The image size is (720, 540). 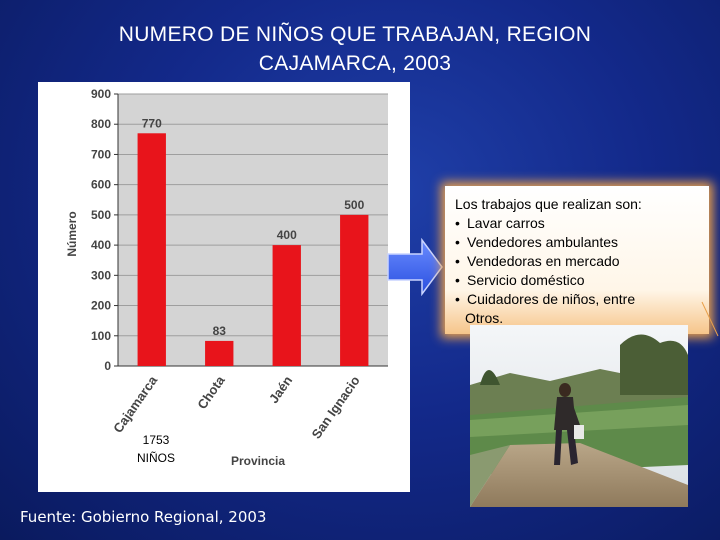 I want to click on job-item-label: Cuidadores de niños, entre, so click(x=551, y=299).